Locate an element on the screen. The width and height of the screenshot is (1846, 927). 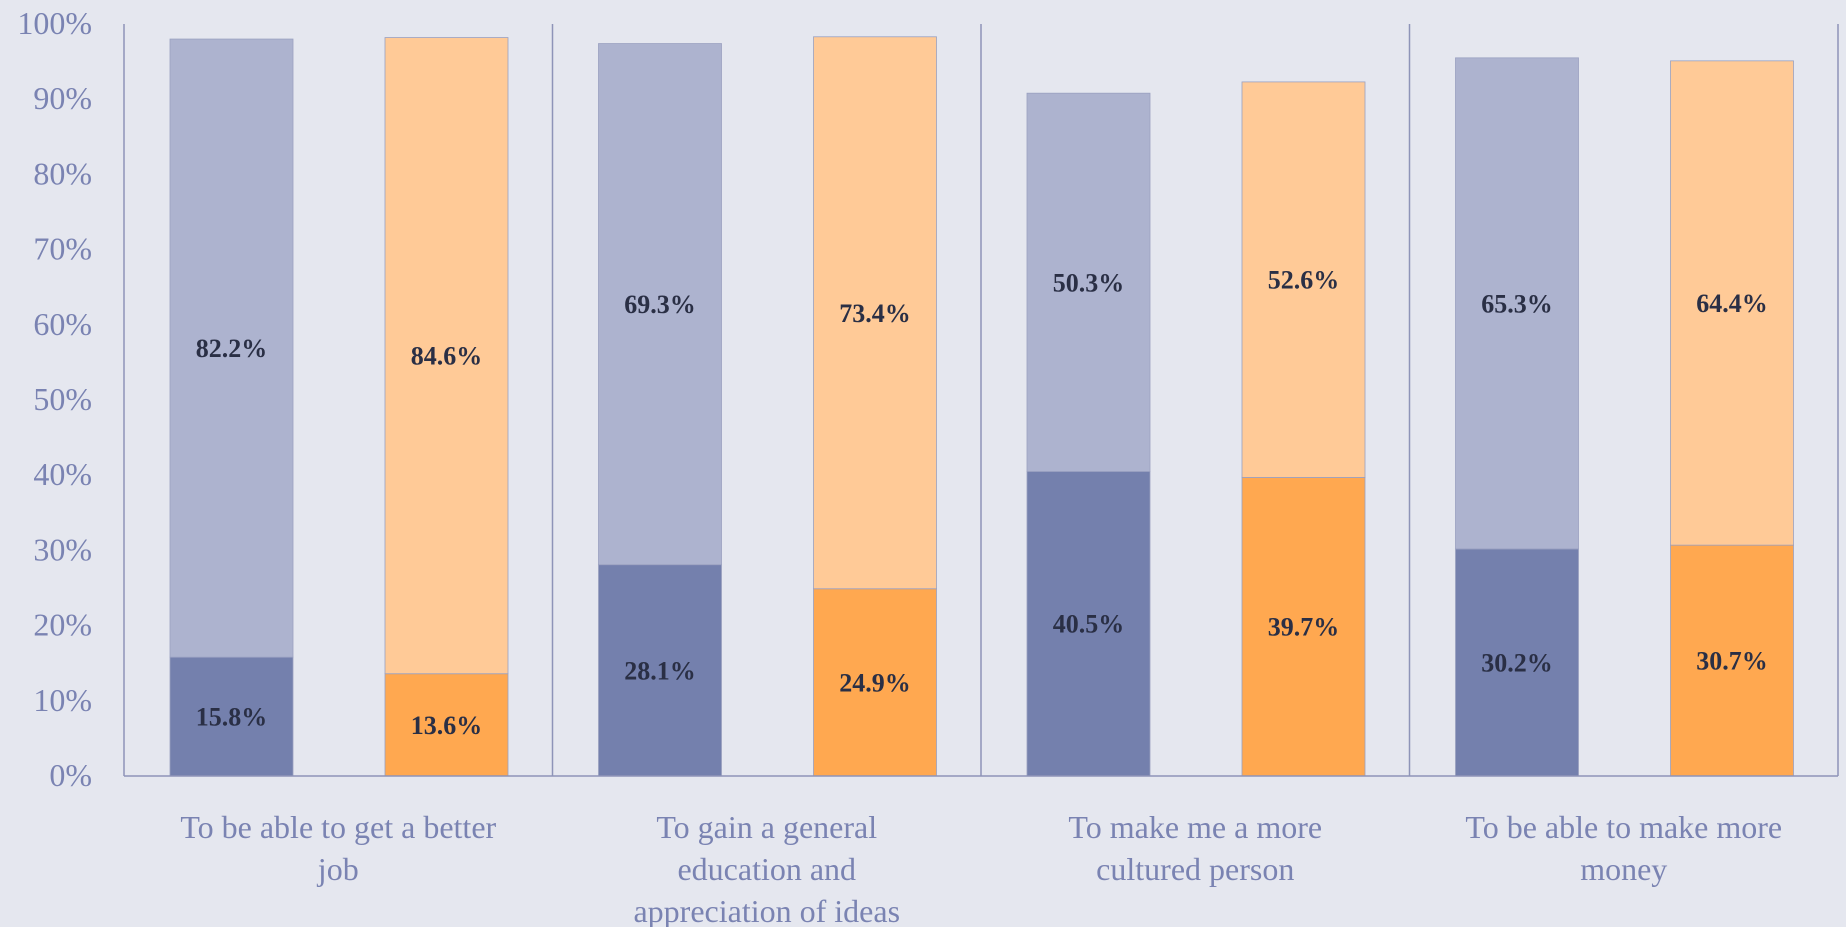
y-tick-label: 70% is located at coordinates (62, 249).